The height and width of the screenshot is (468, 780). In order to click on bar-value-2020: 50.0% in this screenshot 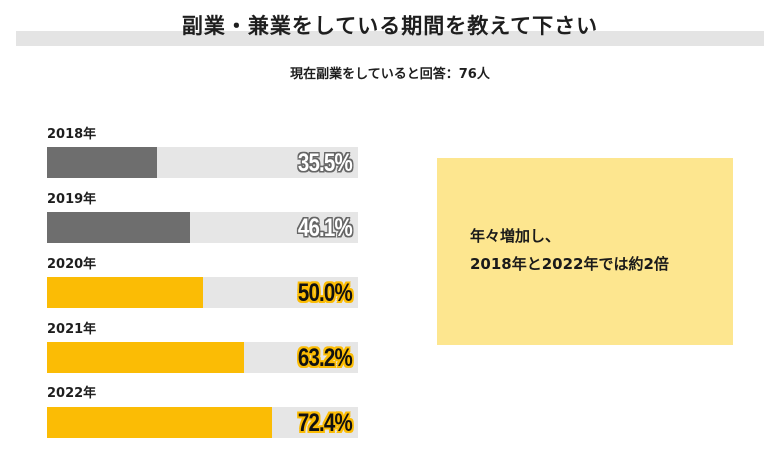, I will do `click(325, 293)`.